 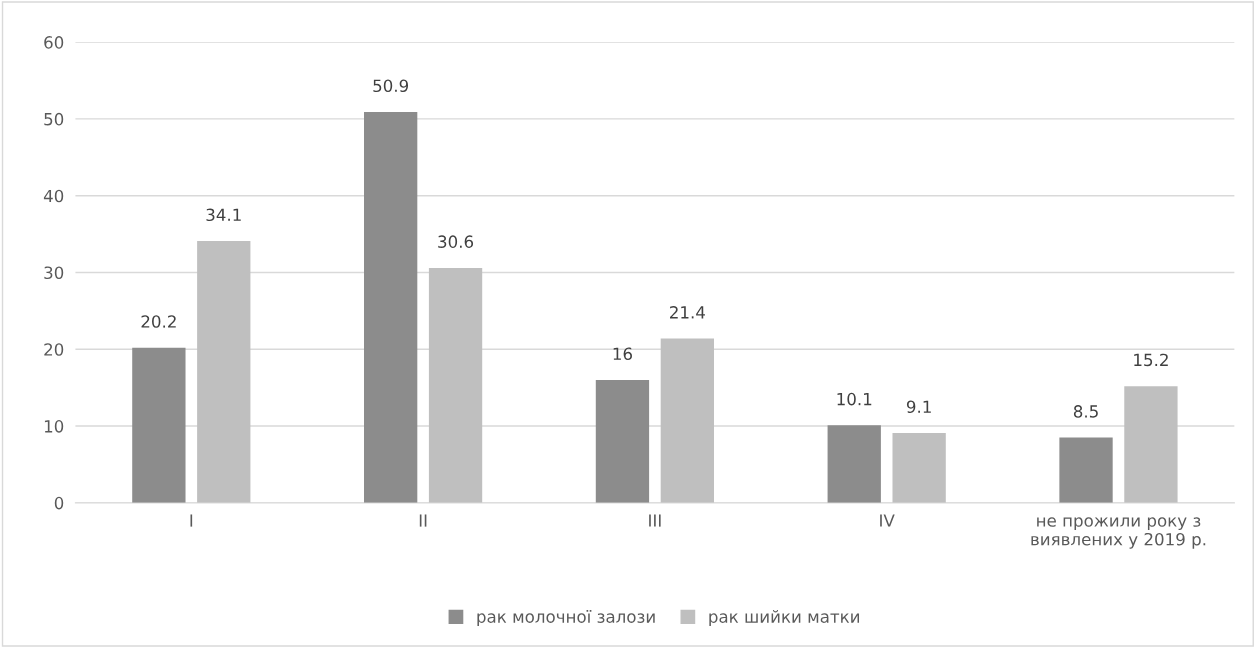 What do you see at coordinates (54, 119) in the screenshot?
I see `y-tick-label: 50` at bounding box center [54, 119].